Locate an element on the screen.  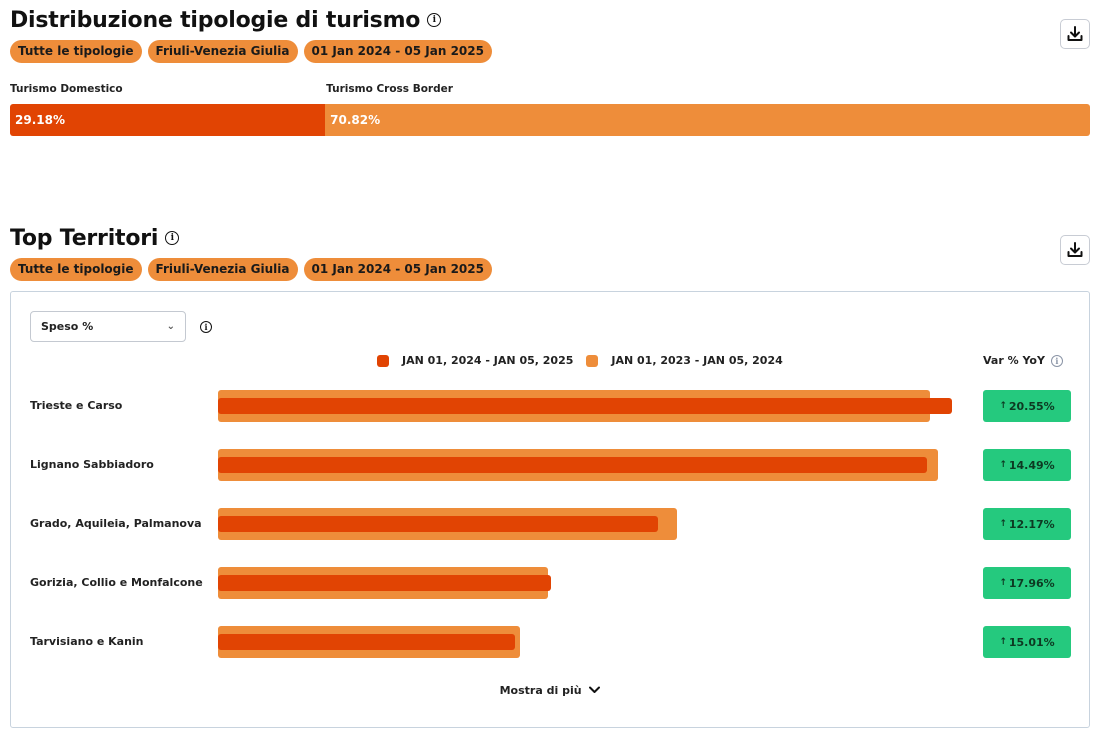
show-more-button: Mostra di più is located at coordinates (550, 690).